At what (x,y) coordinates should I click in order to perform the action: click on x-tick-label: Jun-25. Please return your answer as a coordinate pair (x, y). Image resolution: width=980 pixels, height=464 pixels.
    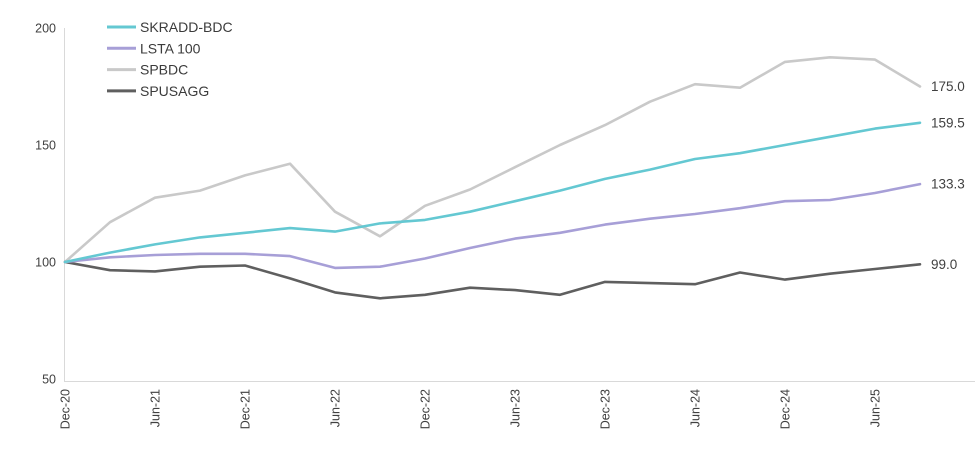
    Looking at the image, I should click on (876, 408).